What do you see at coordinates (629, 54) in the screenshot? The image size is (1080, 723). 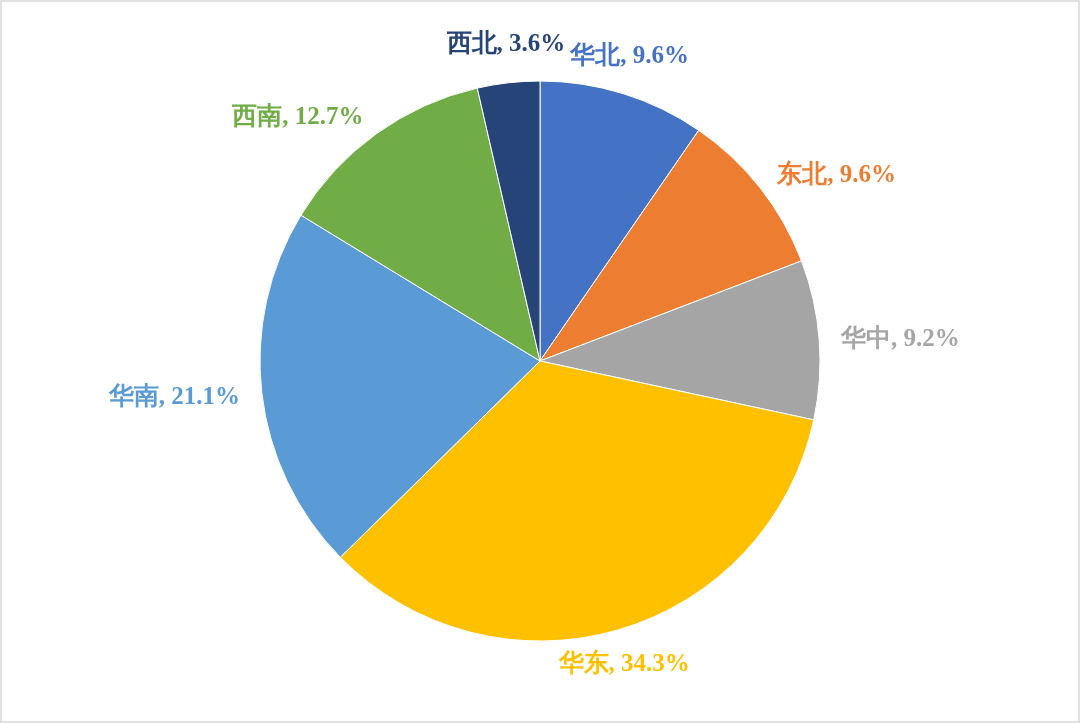 I see `slice-label: 华北, 9.6%` at bounding box center [629, 54].